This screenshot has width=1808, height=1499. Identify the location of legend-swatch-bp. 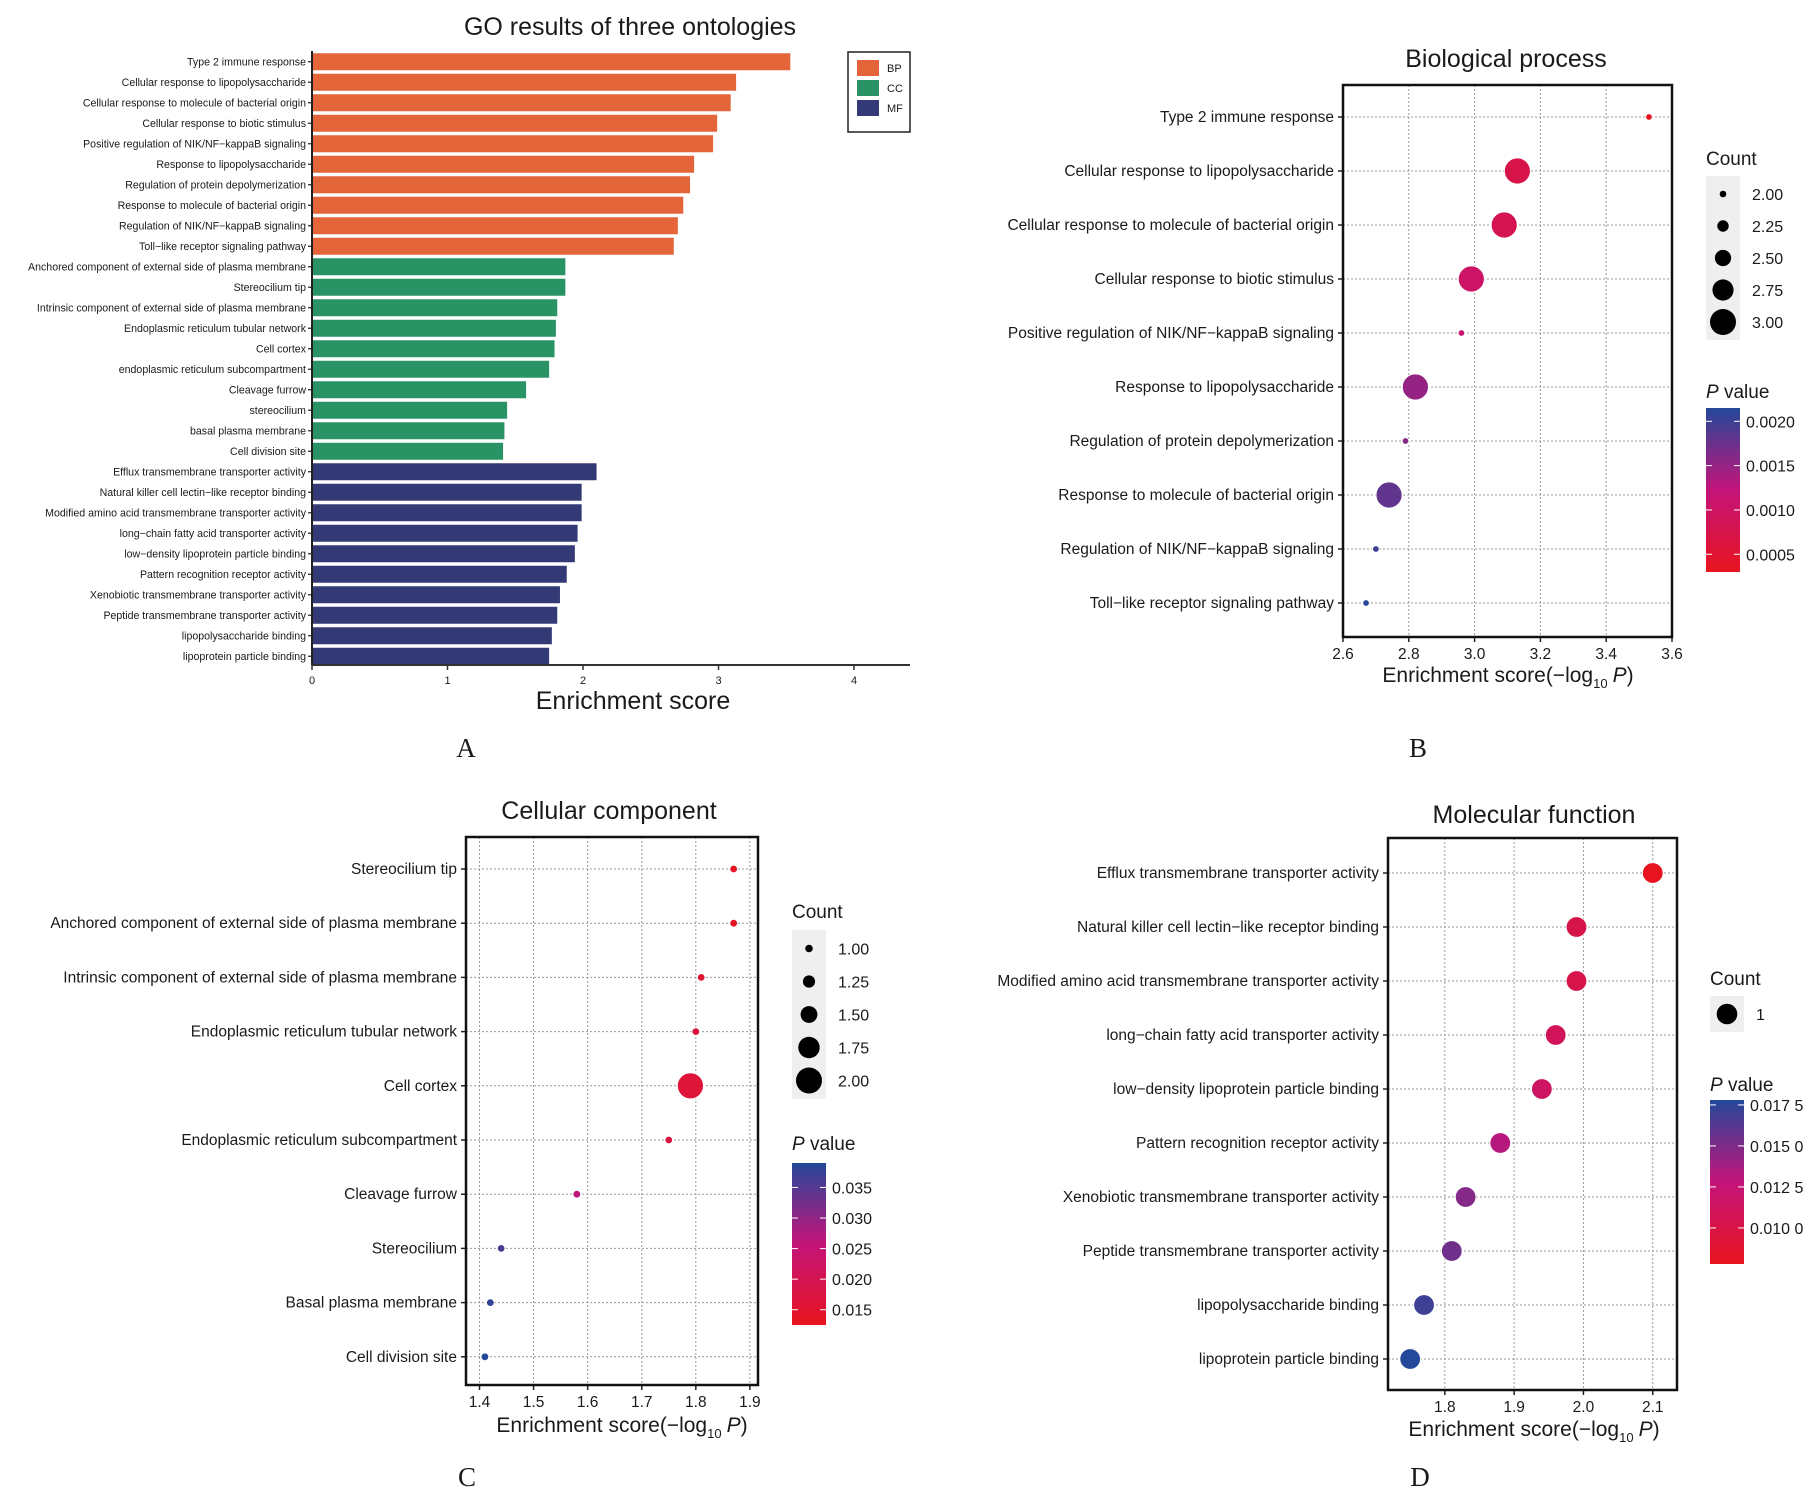
(868, 68).